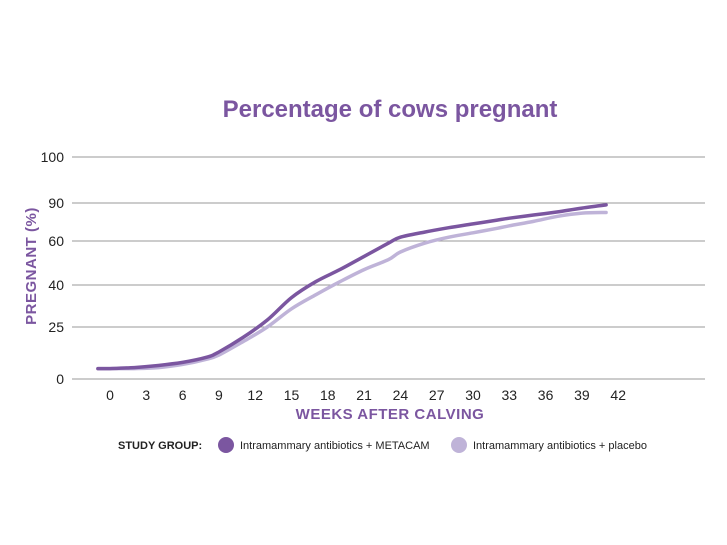 The height and width of the screenshot is (545, 727). Describe the element at coordinates (56, 241) in the screenshot. I see `y-tick-label: 60` at that location.